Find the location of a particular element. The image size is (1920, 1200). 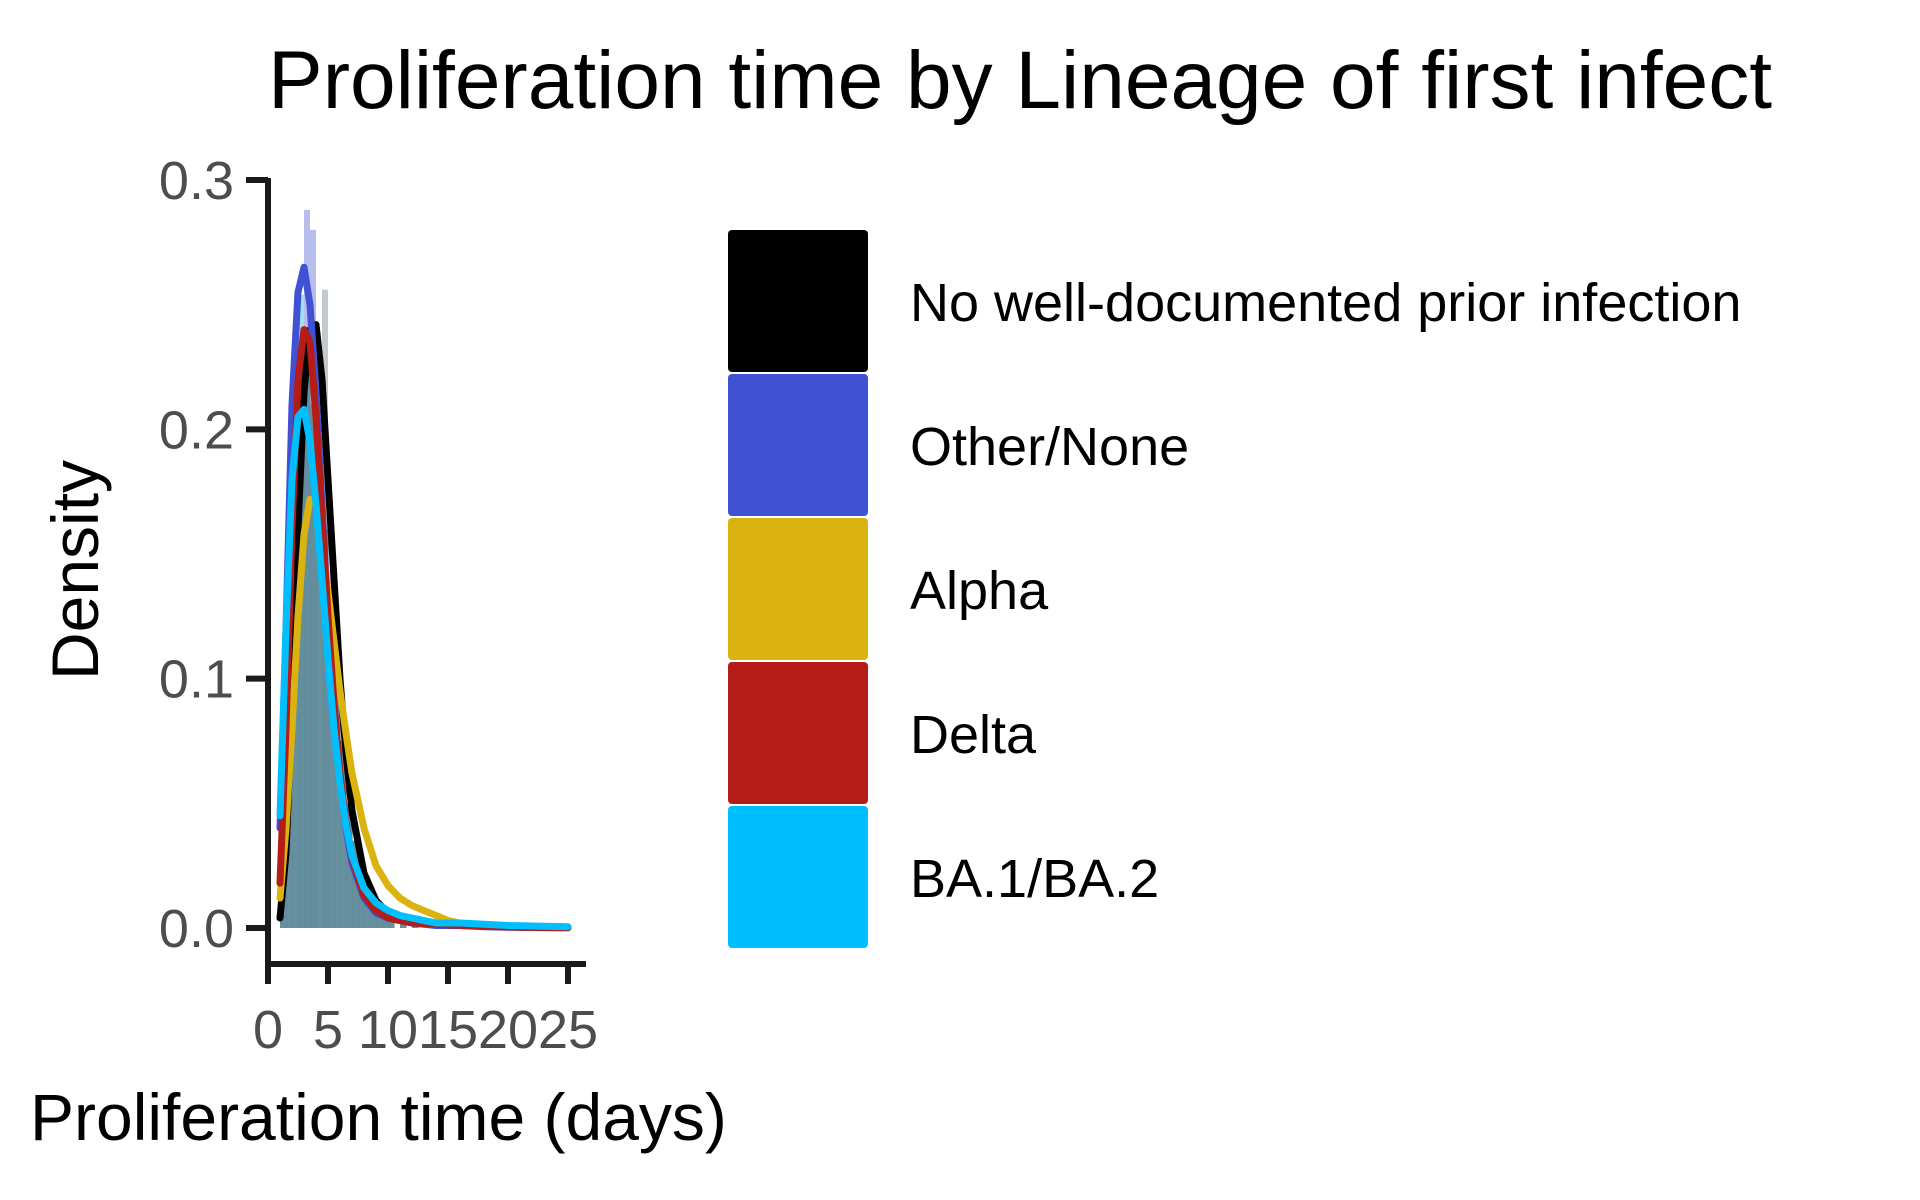

legend-label: BA.1/BA.2 is located at coordinates (1034, 879).